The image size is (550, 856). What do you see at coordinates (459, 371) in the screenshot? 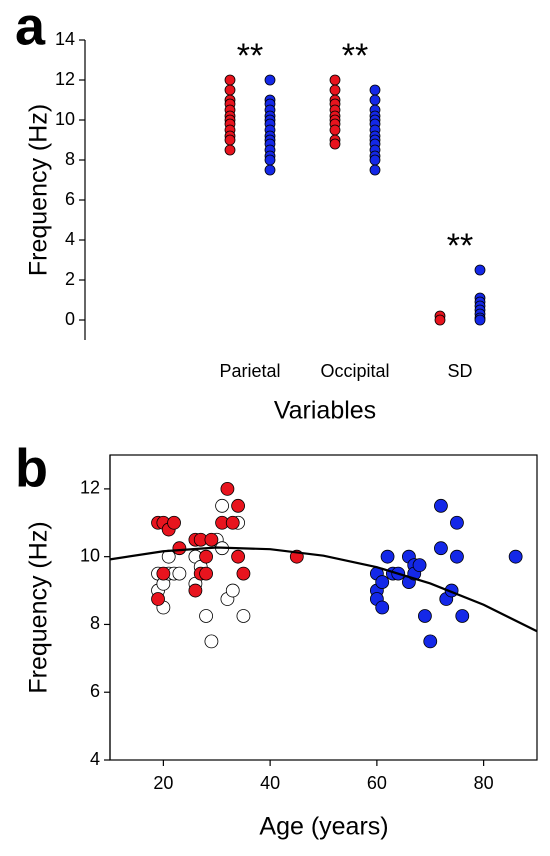
I see `x-tick-label: SD` at bounding box center [459, 371].